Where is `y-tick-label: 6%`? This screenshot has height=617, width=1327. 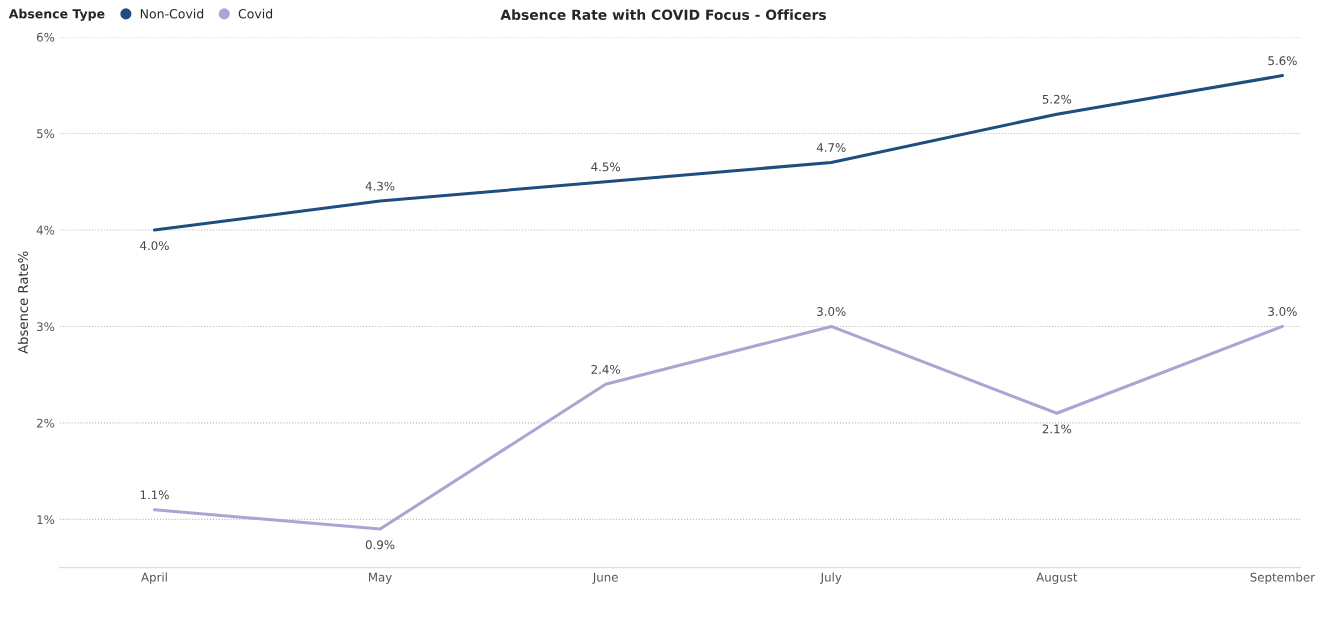 y-tick-label: 6% is located at coordinates (45, 37).